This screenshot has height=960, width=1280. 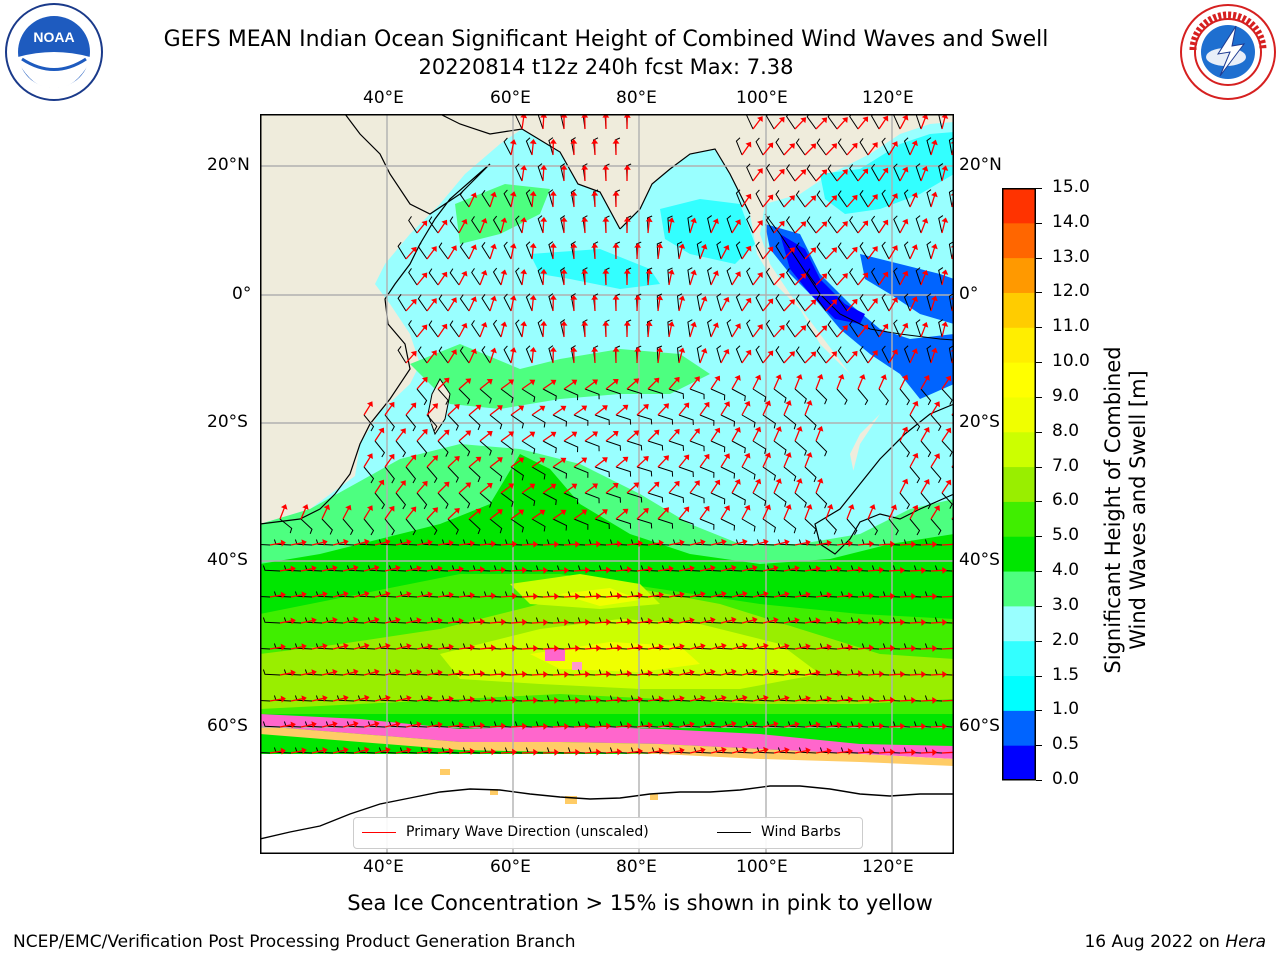 What do you see at coordinates (762, 867) in the screenshot?
I see `lon-label-bottom-100e: 100°E` at bounding box center [762, 867].